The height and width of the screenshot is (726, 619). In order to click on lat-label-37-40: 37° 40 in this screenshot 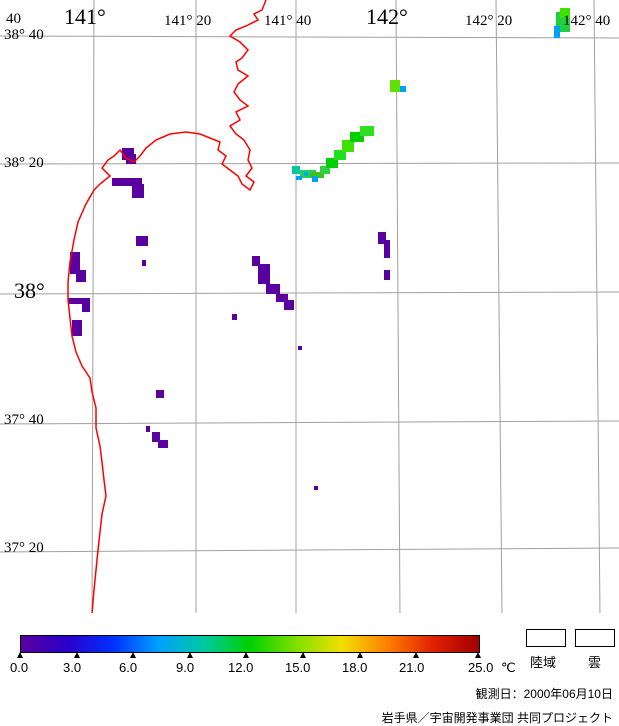, I will do `click(24, 420)`.